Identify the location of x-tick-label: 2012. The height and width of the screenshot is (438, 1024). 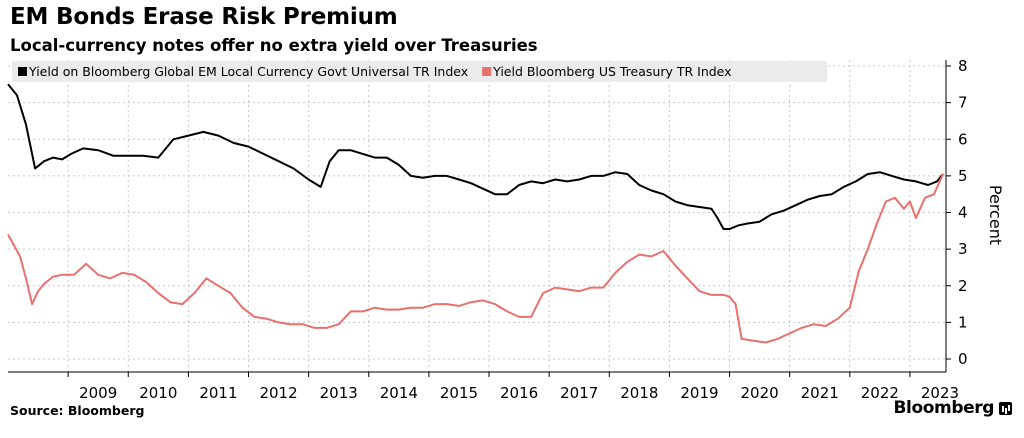
(278, 393).